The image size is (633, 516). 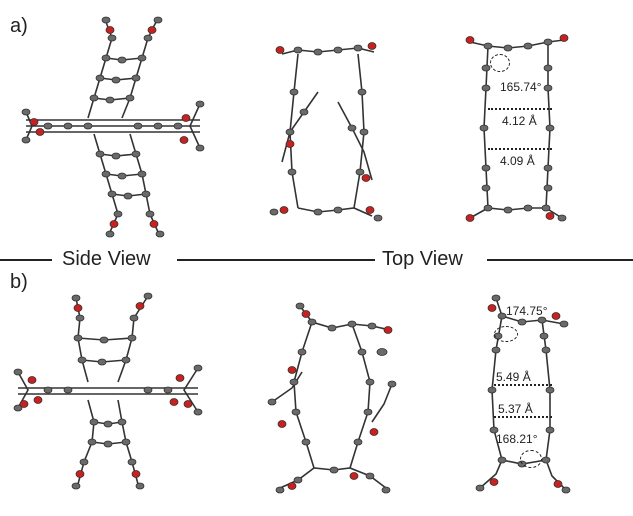 I want to click on angle-arc-b-bottom, so click(x=531, y=459).